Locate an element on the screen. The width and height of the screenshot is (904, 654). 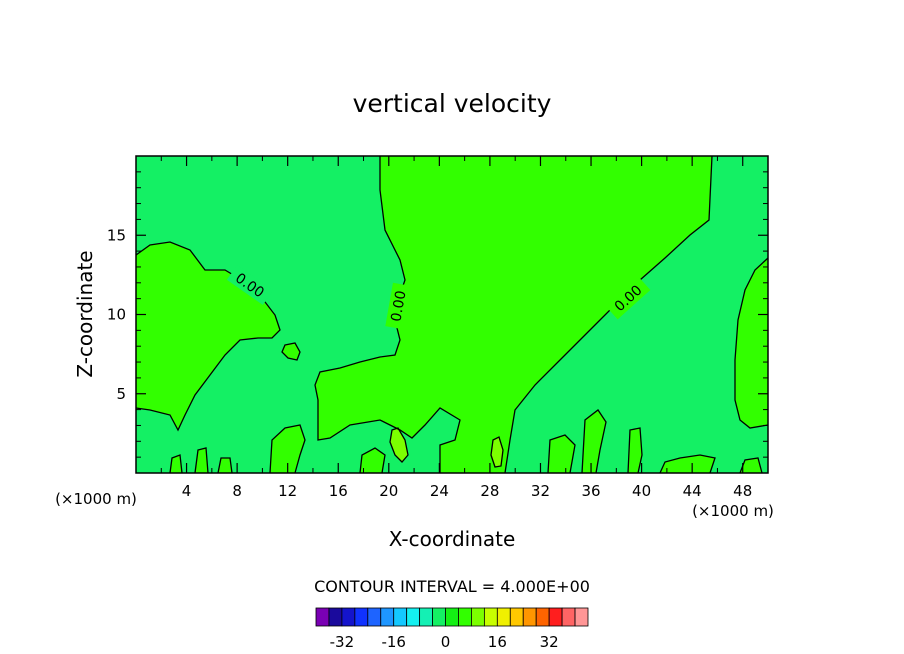
positive-region-right is located at coordinates (751, 343).